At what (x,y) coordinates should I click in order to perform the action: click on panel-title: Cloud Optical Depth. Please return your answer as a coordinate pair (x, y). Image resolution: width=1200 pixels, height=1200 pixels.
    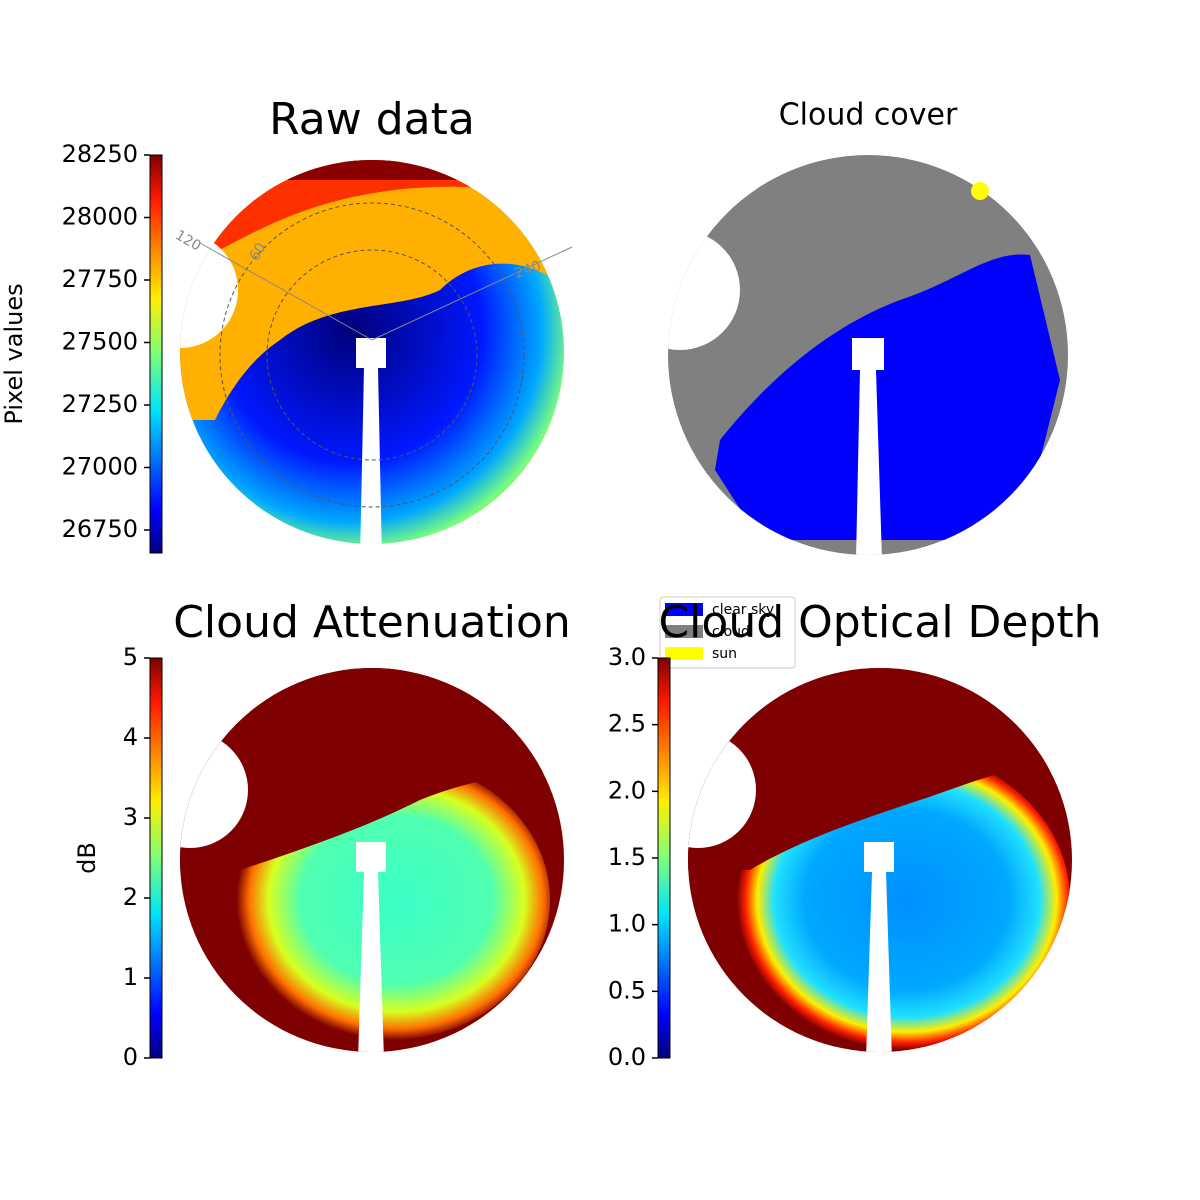
    Looking at the image, I should click on (879, 622).